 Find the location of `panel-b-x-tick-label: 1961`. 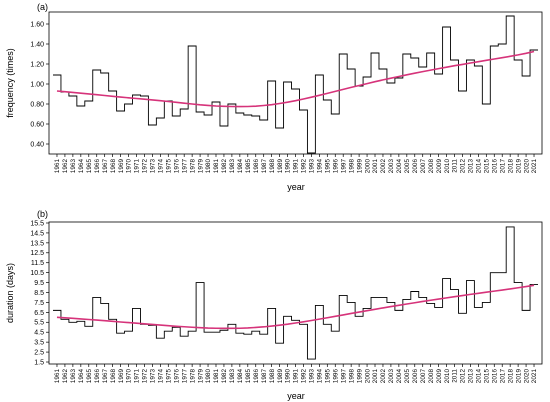

panel-b-x-tick-label: 1961 is located at coordinates (57, 376).